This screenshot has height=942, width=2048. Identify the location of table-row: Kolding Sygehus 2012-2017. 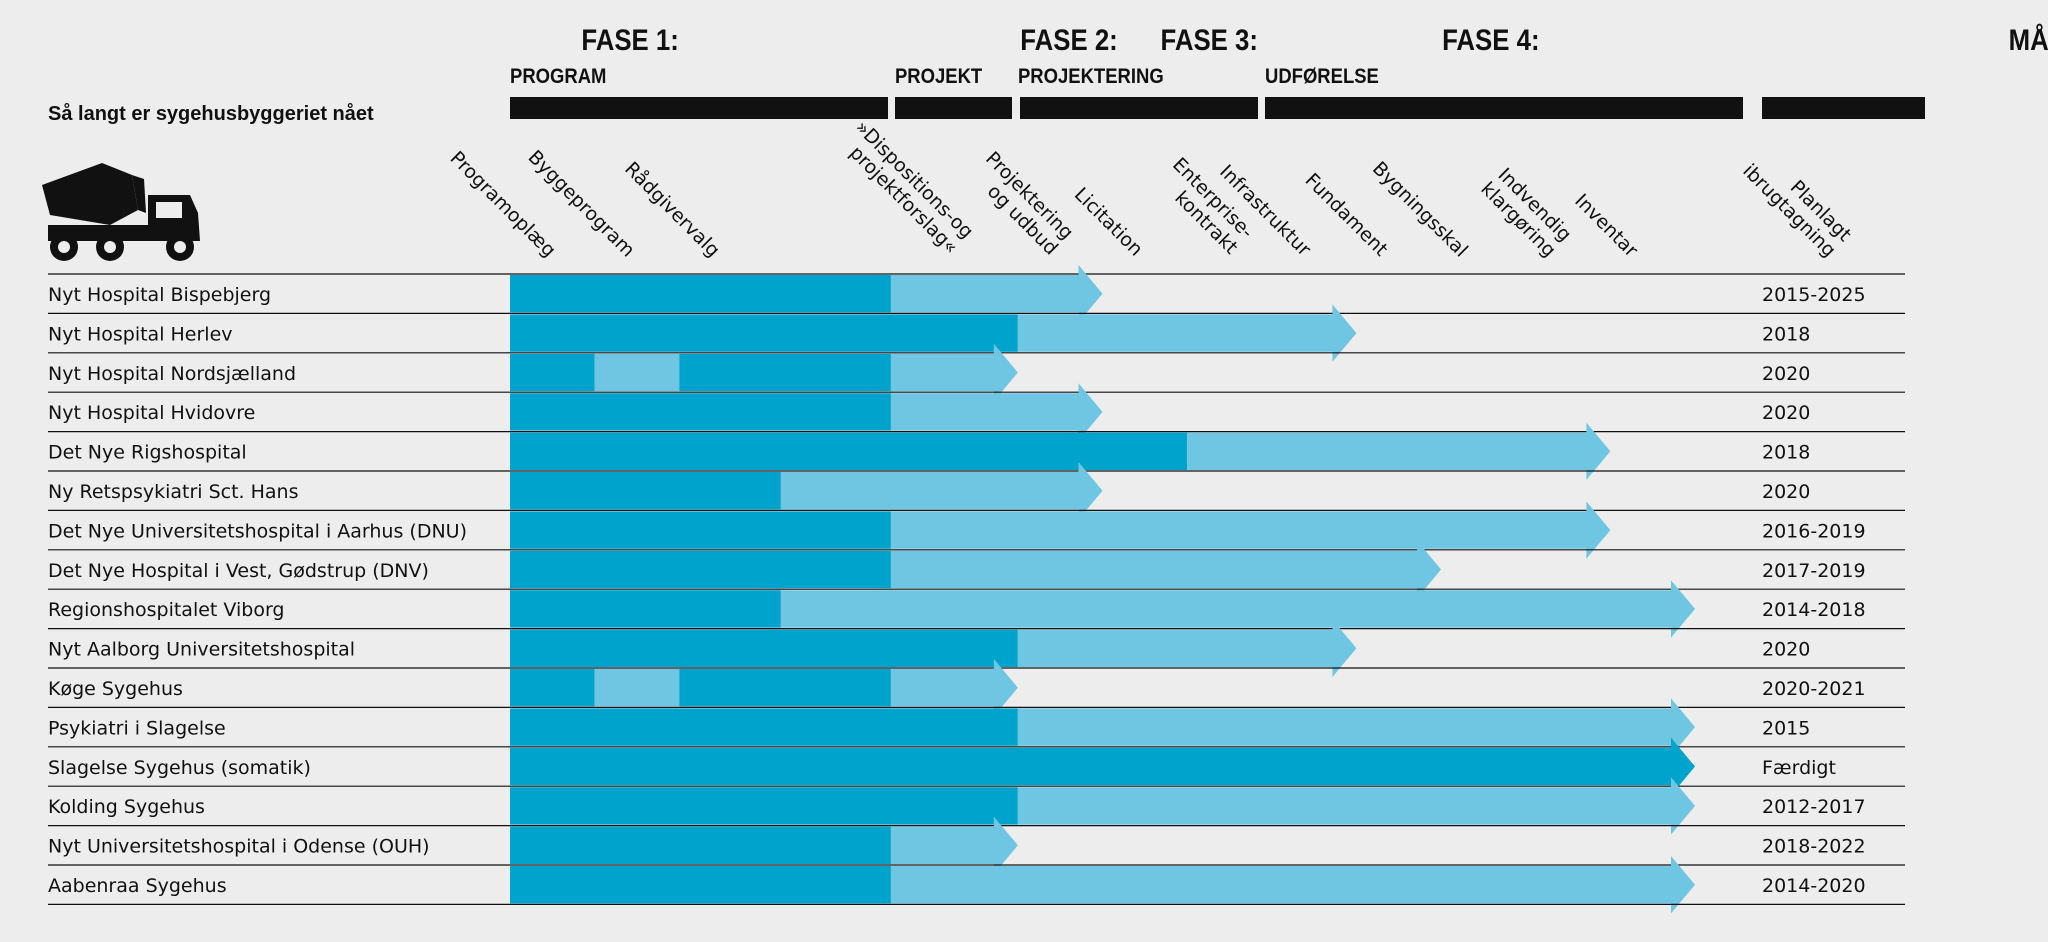
(957, 806).